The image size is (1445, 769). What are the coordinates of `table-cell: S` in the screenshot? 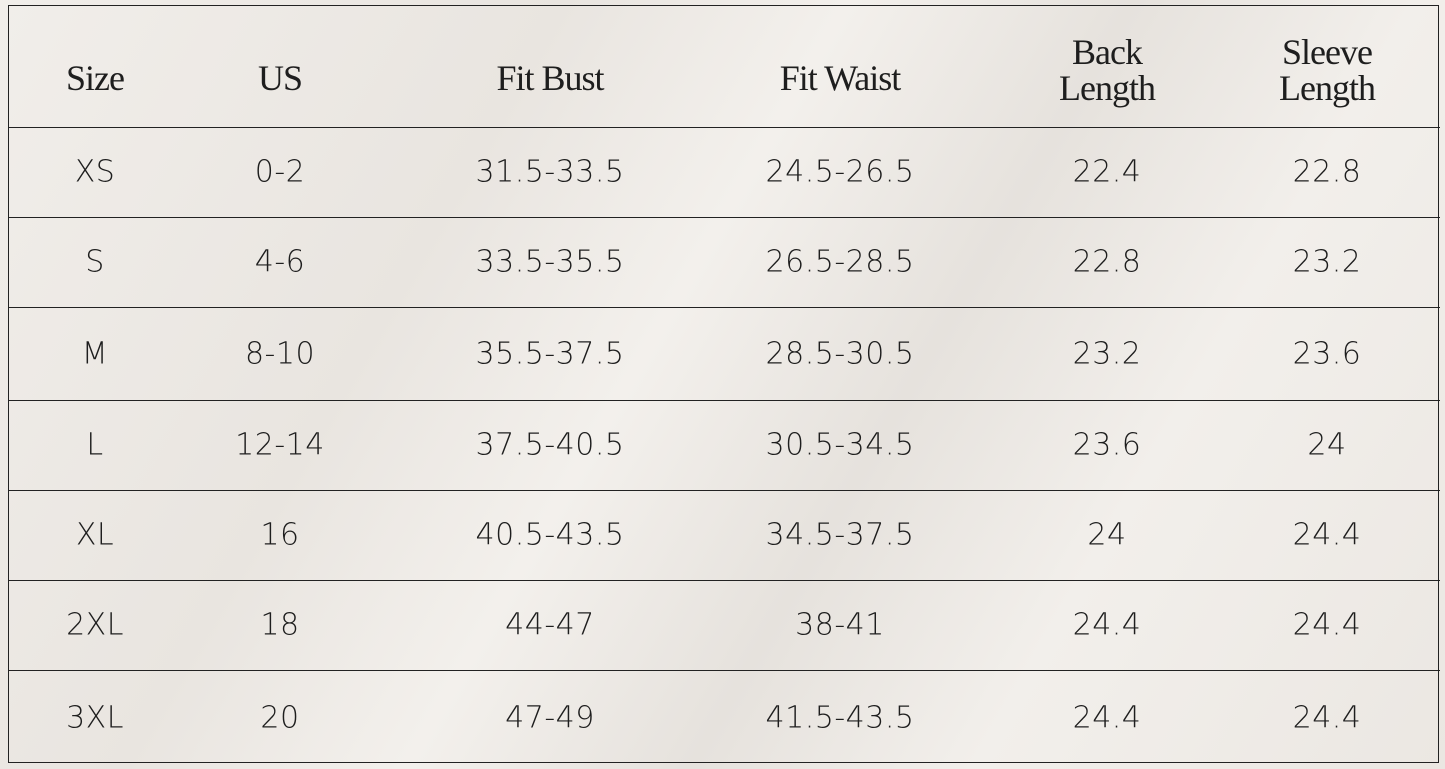 It's located at (95, 262).